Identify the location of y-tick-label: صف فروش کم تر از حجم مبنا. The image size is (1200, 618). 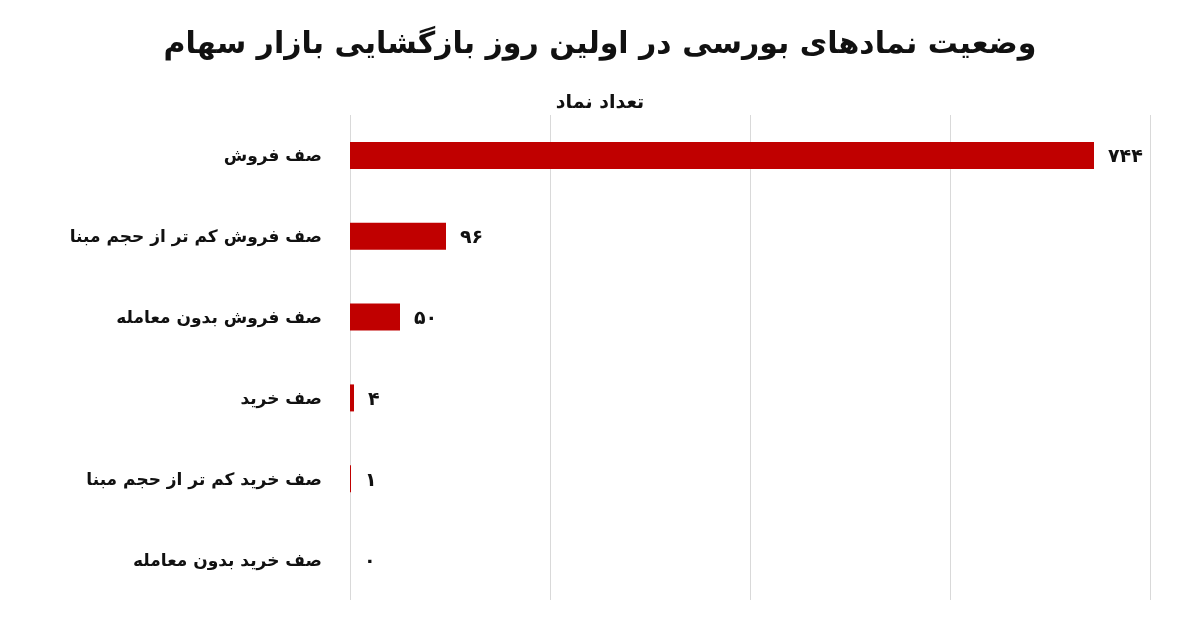
(195, 237).